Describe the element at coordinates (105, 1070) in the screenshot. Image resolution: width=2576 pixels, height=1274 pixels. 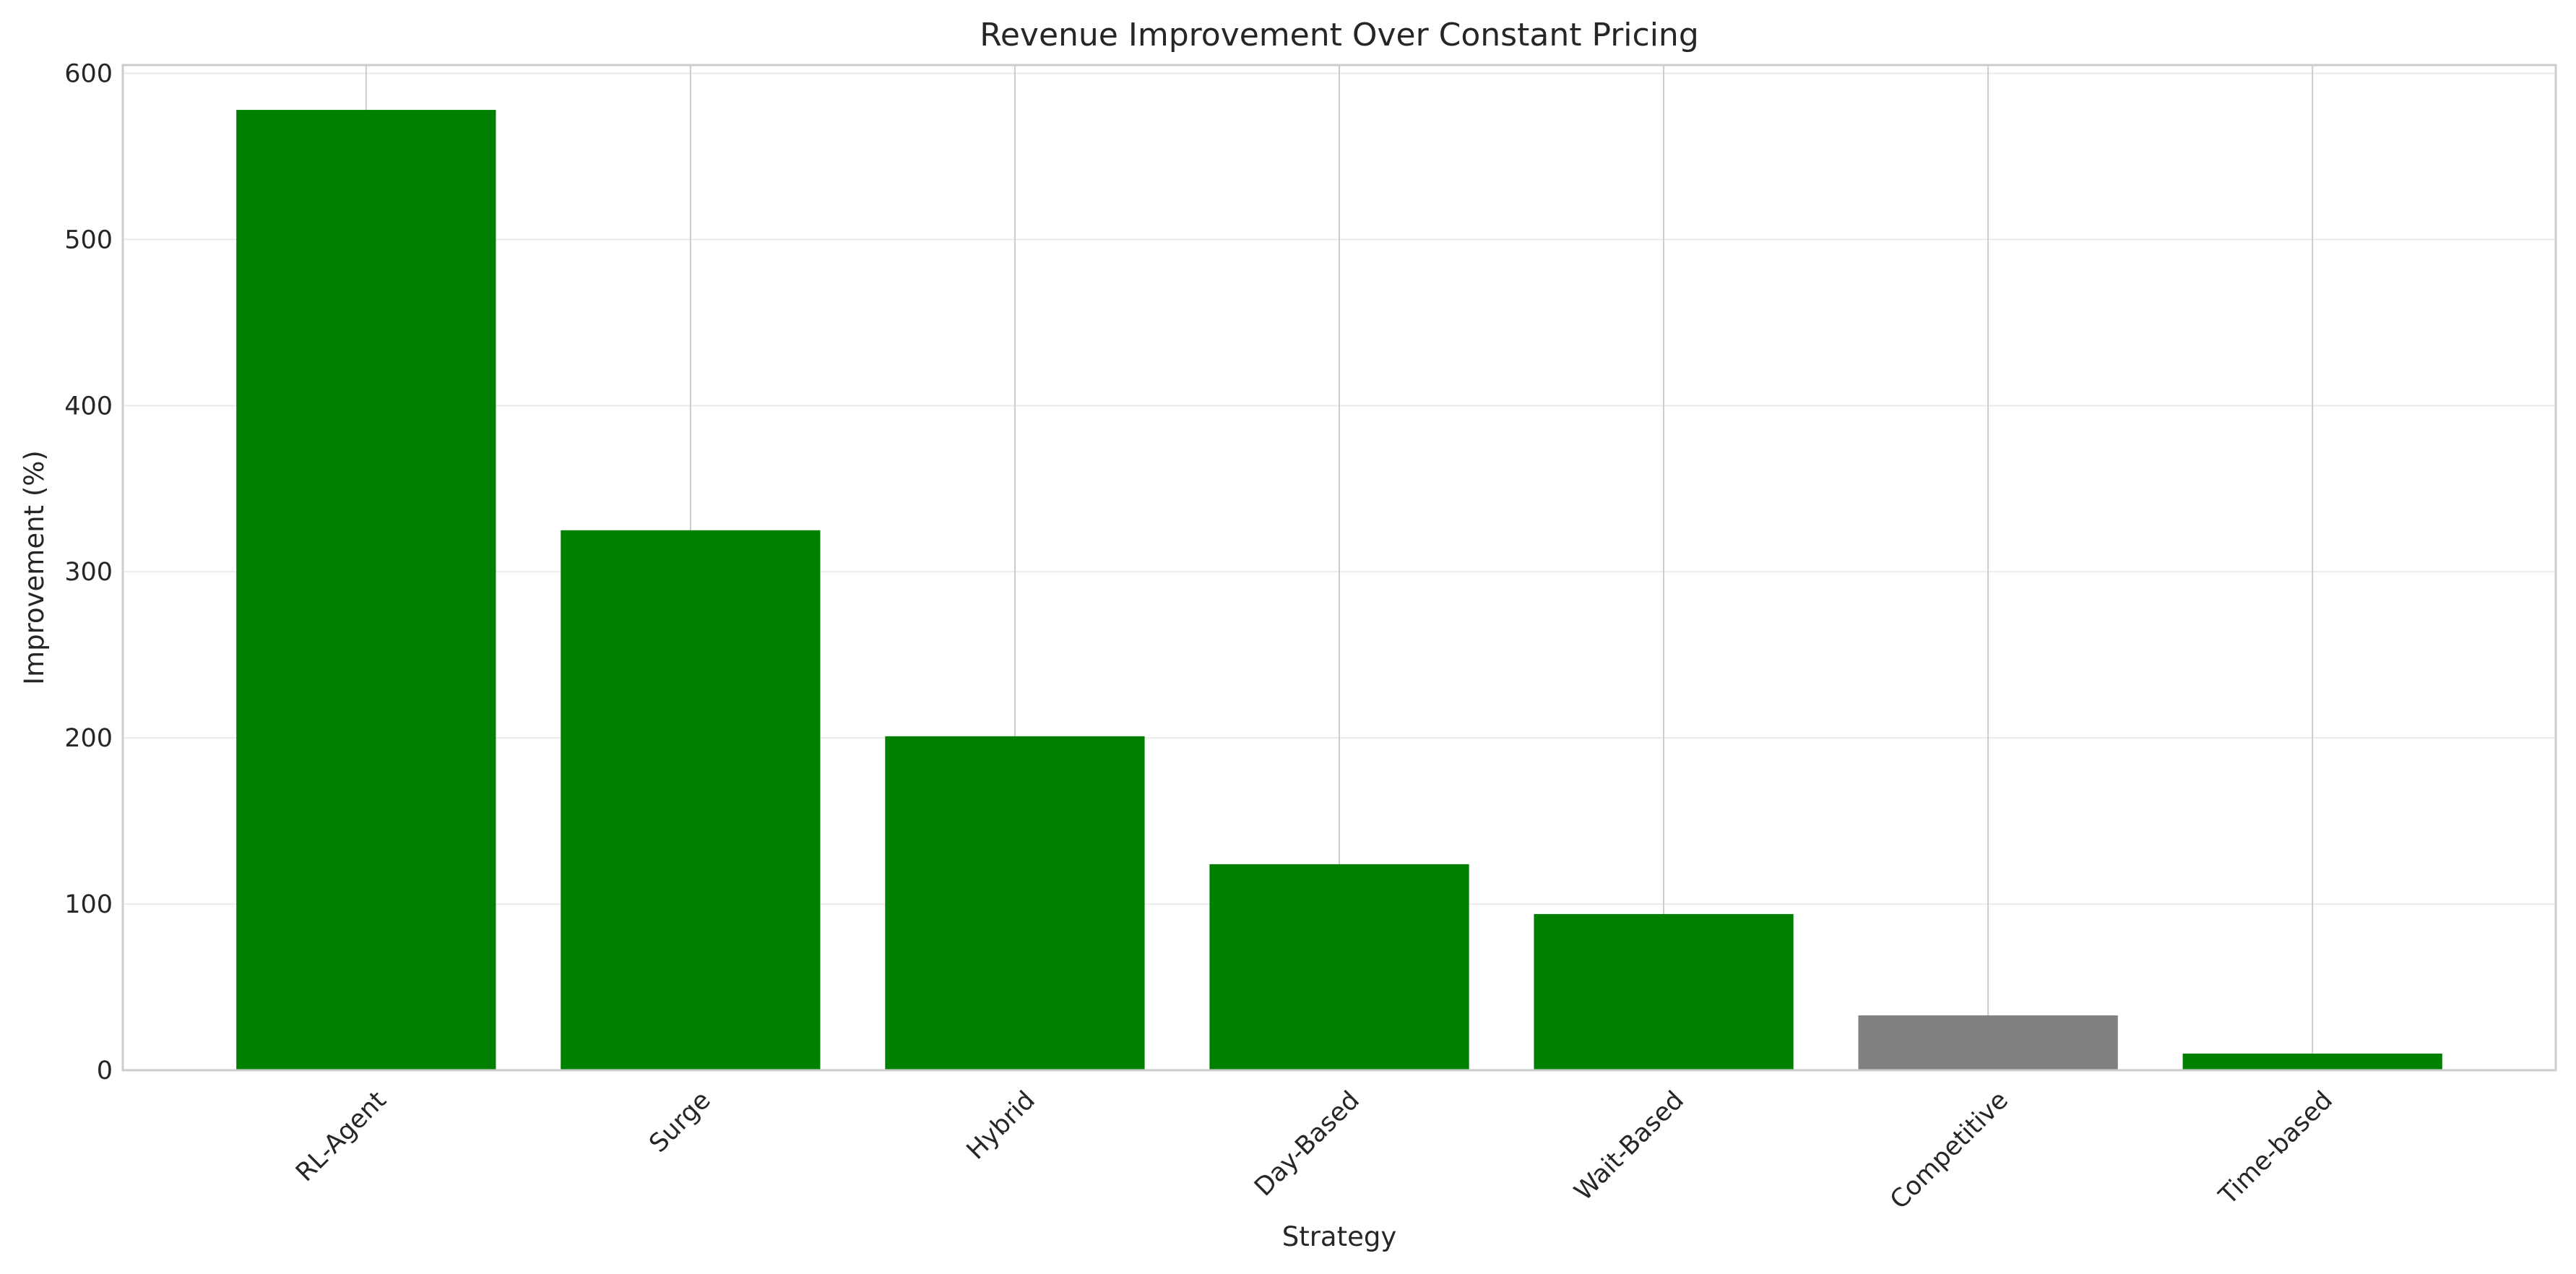
I see `y-tick-label: 0` at that location.